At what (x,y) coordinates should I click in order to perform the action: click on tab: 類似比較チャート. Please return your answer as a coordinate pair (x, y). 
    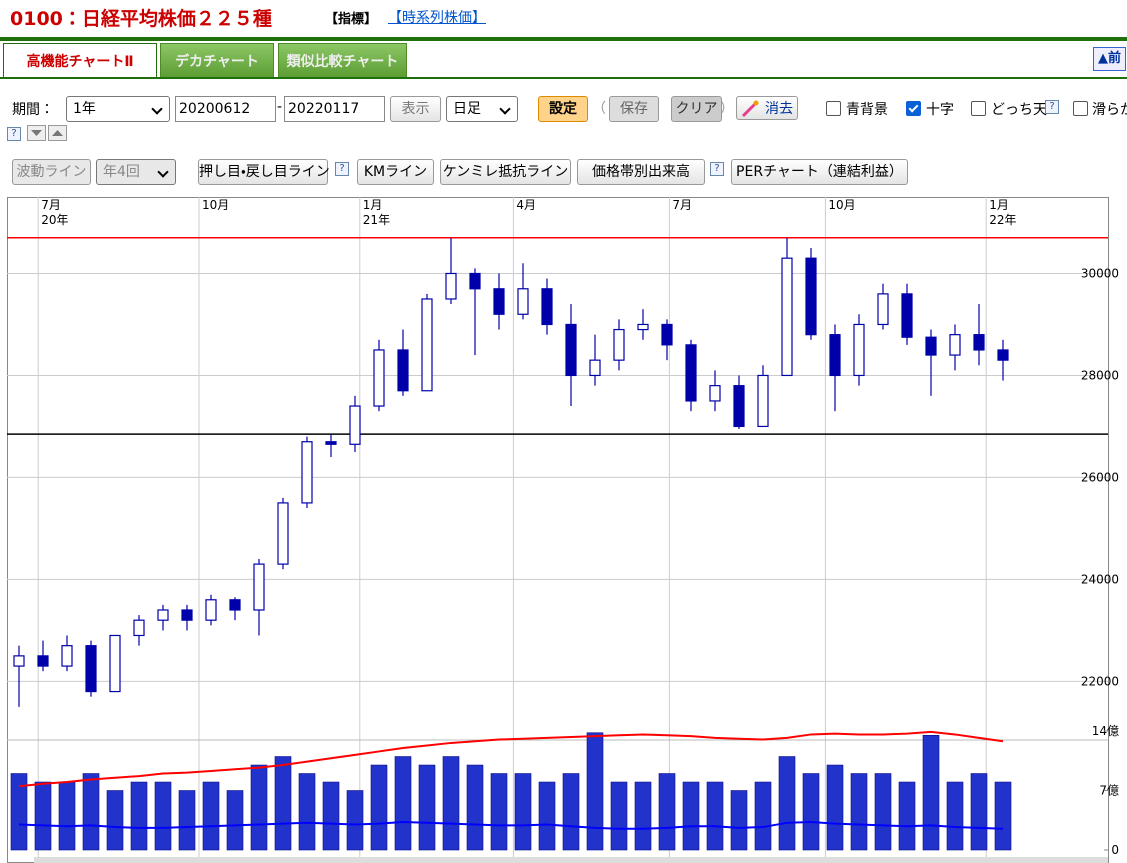
    Looking at the image, I should click on (342, 60).